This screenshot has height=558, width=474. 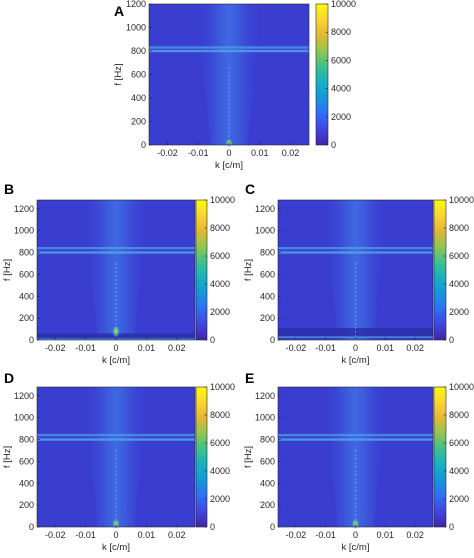 I want to click on panel-letter: D, so click(x=9, y=378).